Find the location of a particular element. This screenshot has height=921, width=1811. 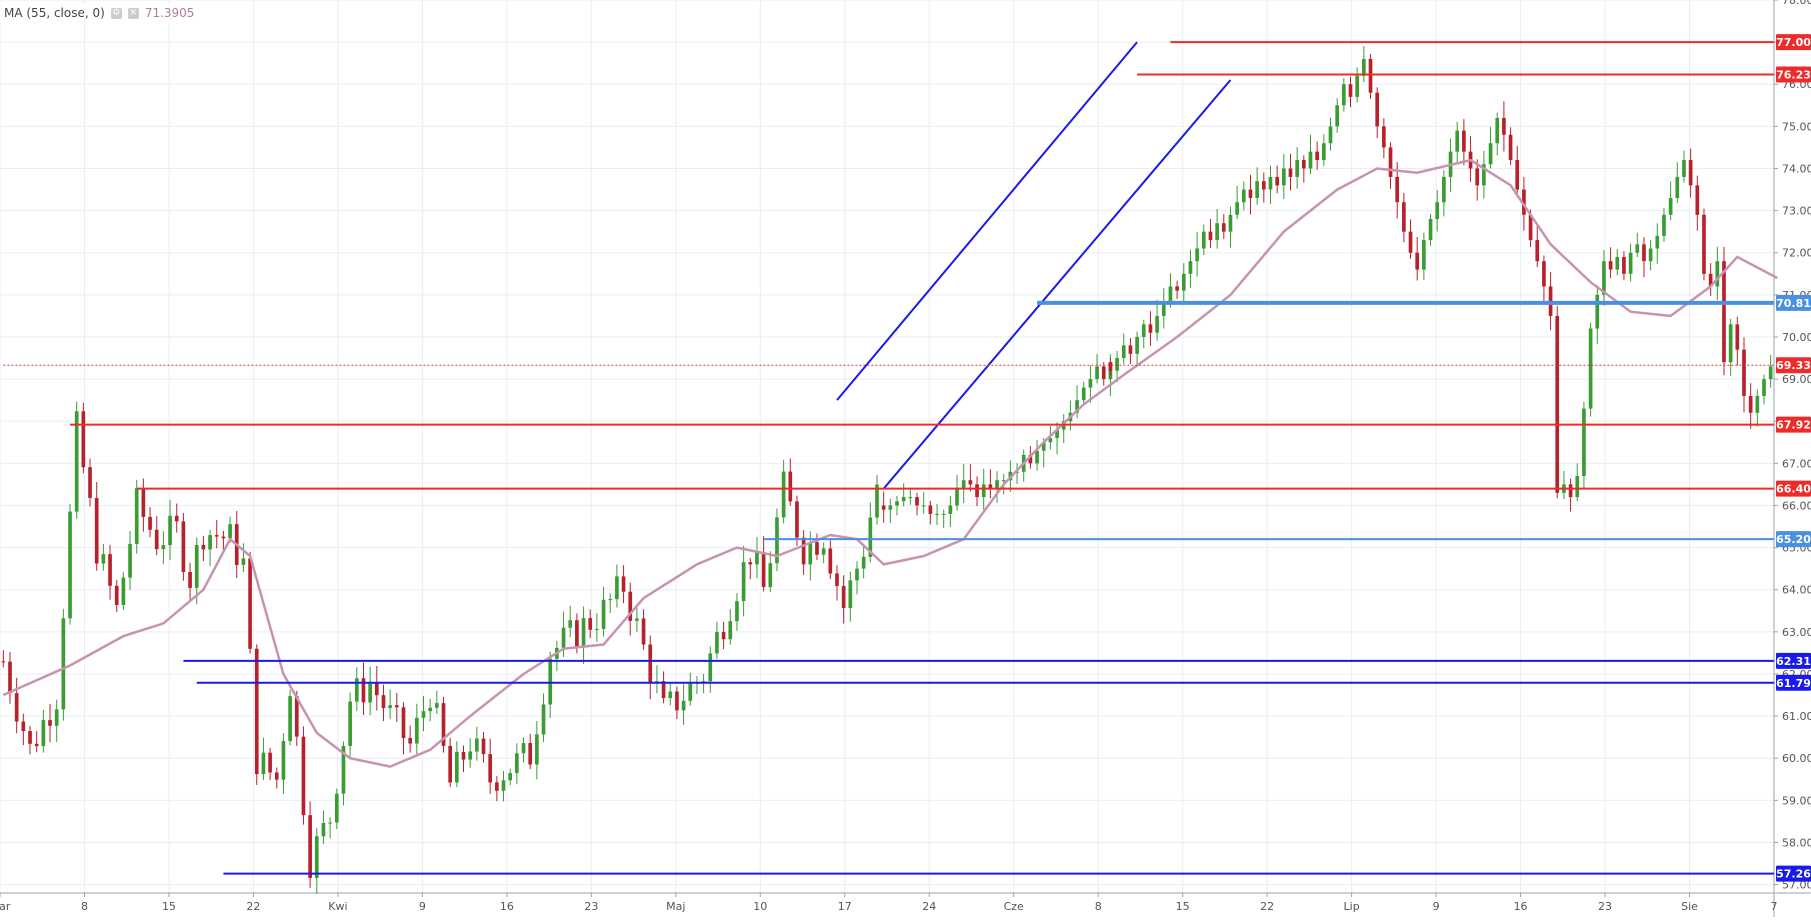

level-badge-text-69.33: 69.33 is located at coordinates (1793, 365).